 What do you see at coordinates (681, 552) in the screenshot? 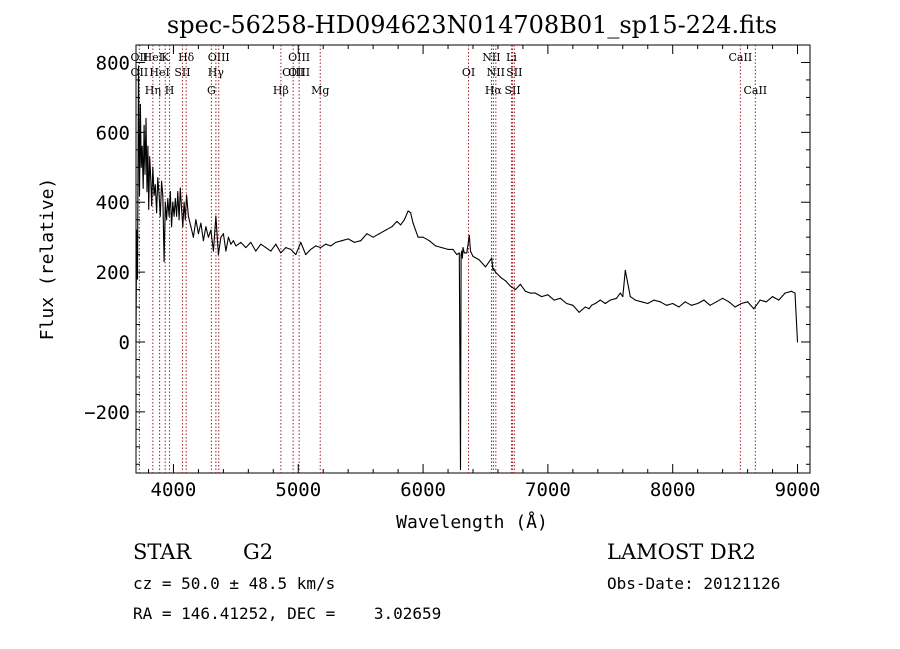
I see `survey-name: LAMOST DR2` at bounding box center [681, 552].